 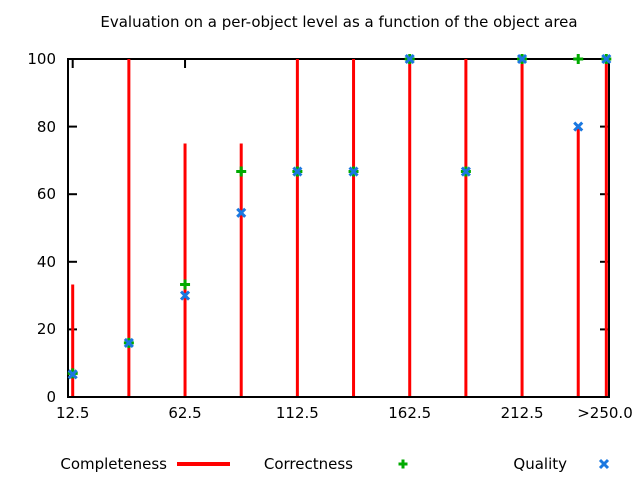 I want to click on y-tick-label: 100, so click(x=41, y=59).